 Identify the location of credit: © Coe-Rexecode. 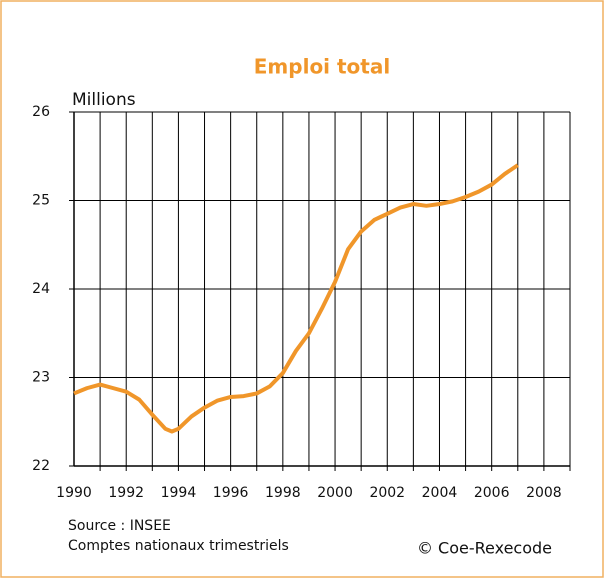
(484, 548).